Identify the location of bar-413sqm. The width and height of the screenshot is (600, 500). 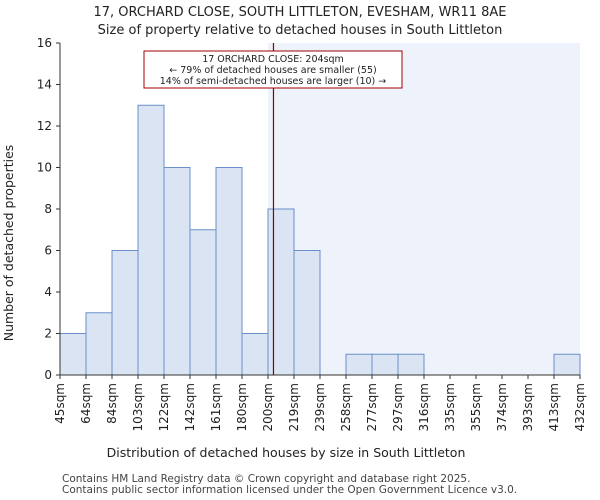
(567, 364).